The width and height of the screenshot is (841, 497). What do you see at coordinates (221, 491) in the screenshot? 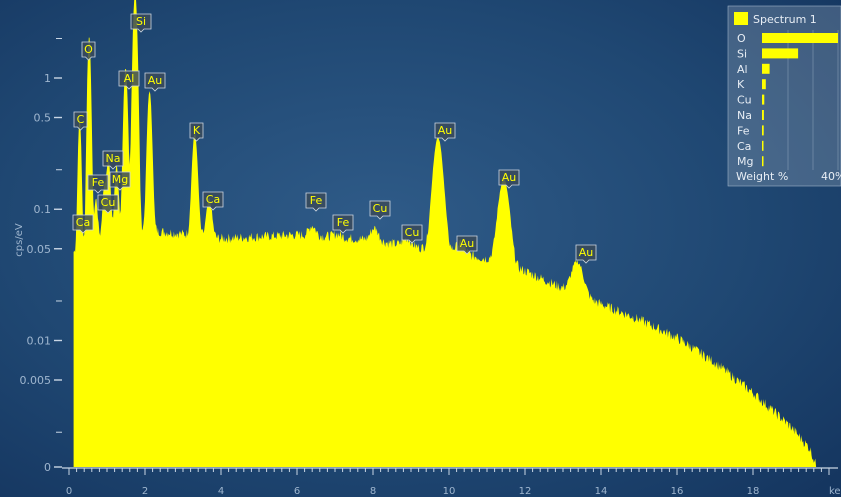
I see `x-tick-label: 4` at bounding box center [221, 491].